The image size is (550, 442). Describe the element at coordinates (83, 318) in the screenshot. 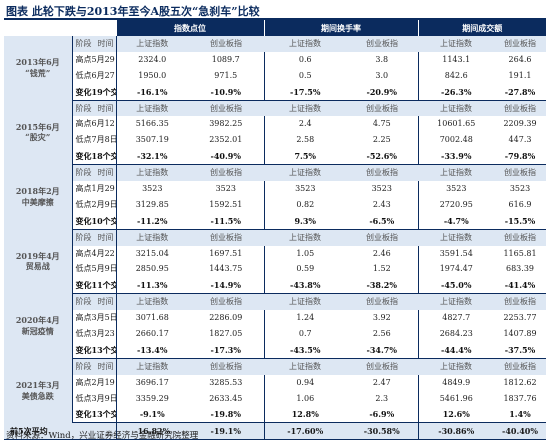

I see `stage-high-label: 高点` at that location.